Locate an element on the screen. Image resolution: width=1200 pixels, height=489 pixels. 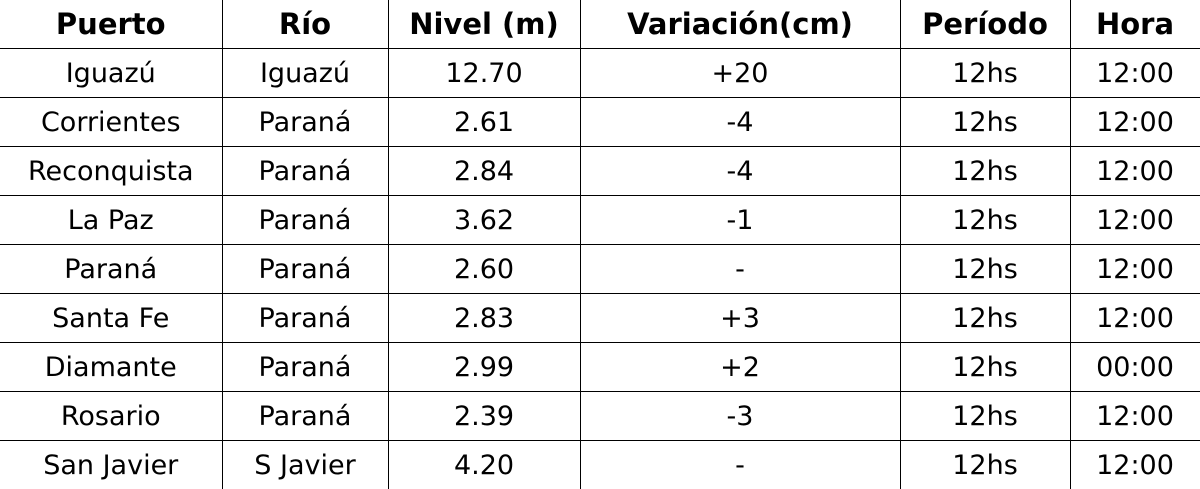
table-cell: -3 is located at coordinates (740, 416).